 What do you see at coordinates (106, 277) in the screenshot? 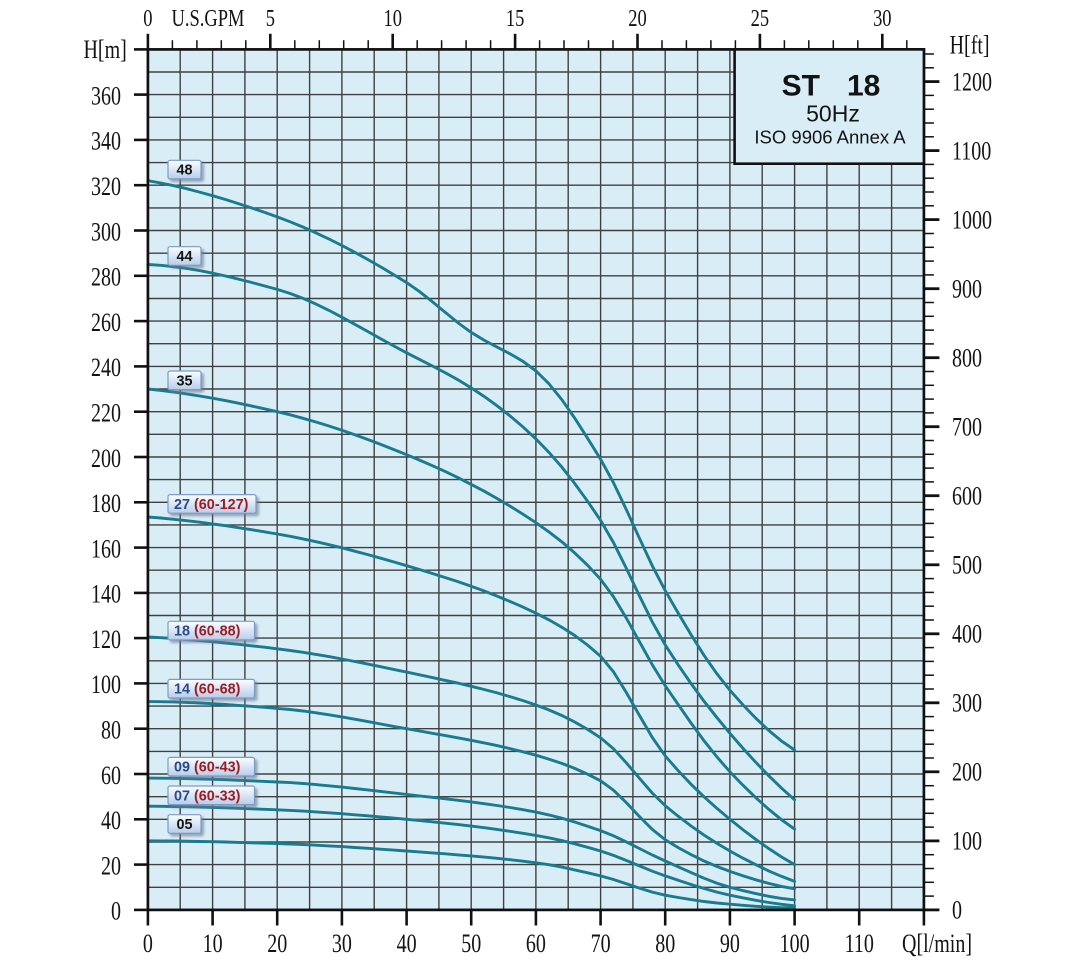
I see `svg-text: 280` at bounding box center [106, 277].